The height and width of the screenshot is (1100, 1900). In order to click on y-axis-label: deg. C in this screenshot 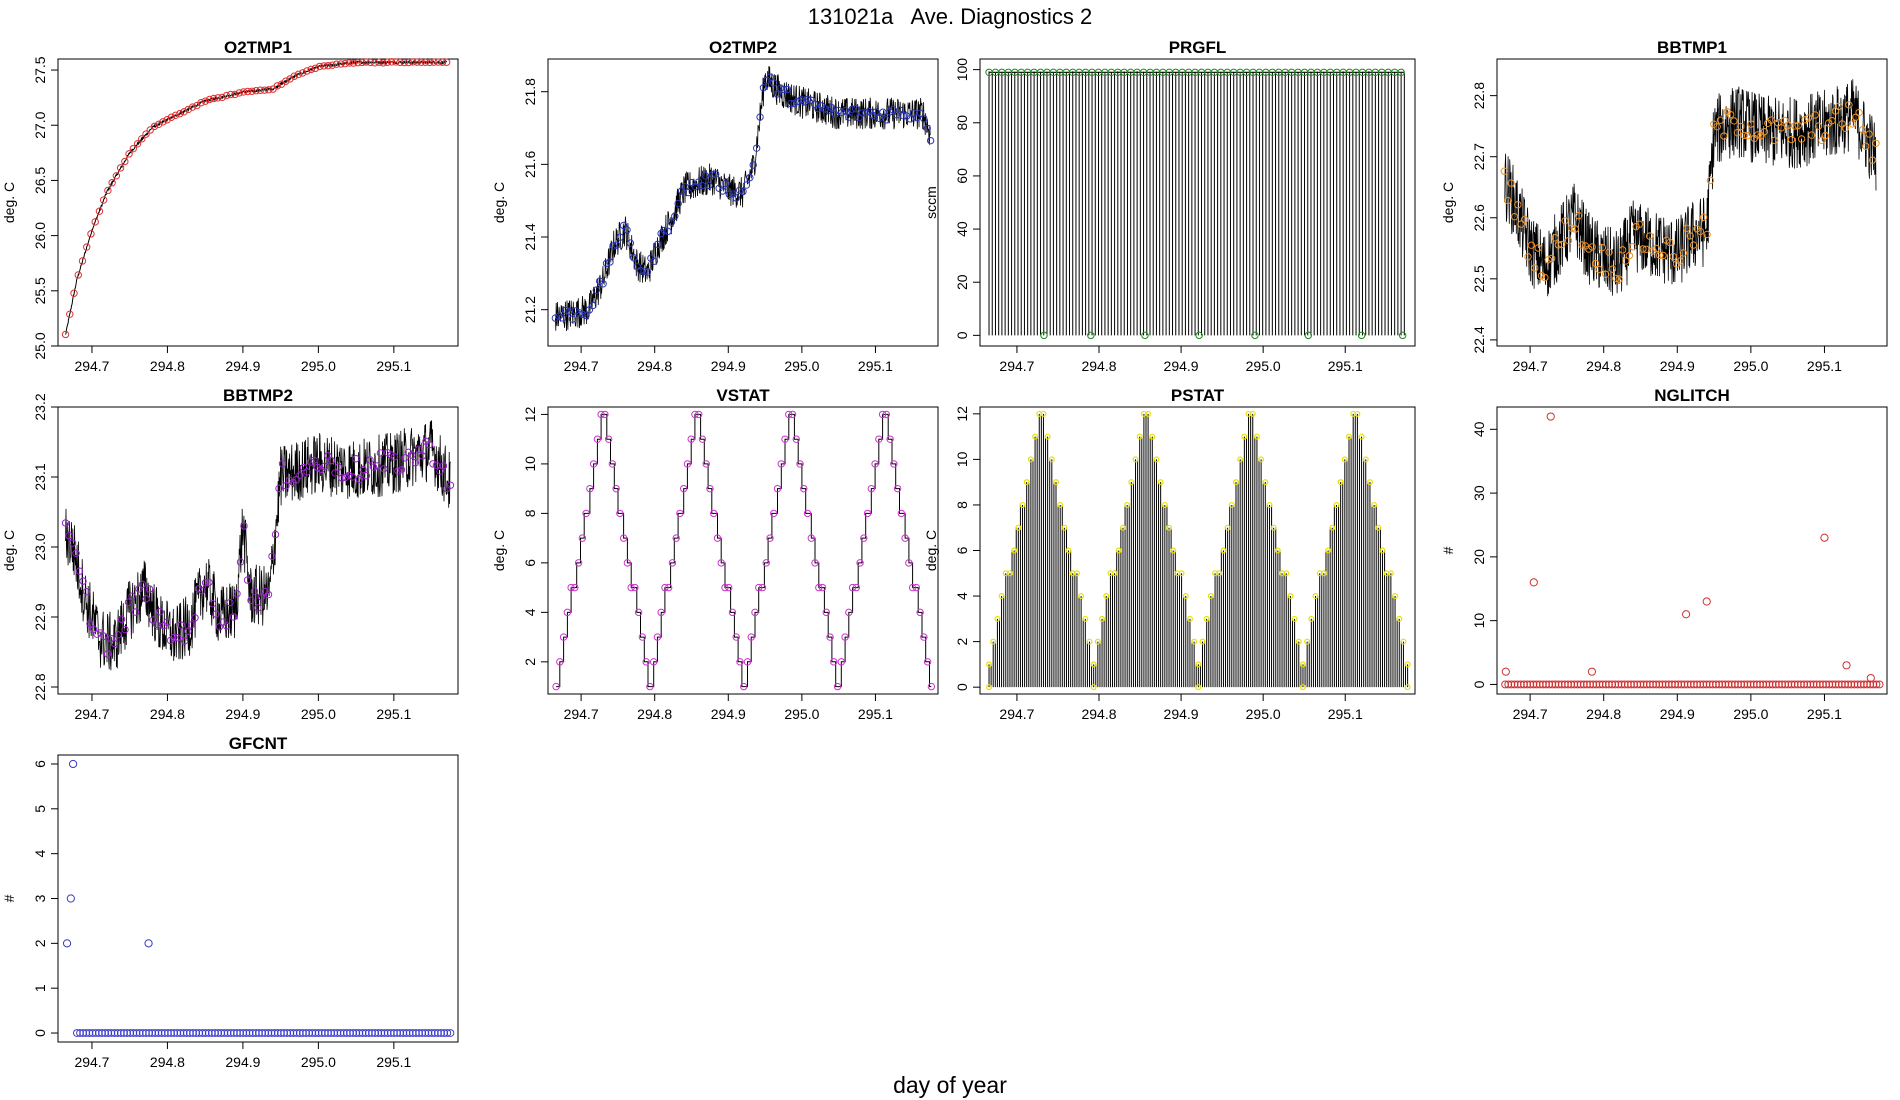, I will do `click(499, 550)`.